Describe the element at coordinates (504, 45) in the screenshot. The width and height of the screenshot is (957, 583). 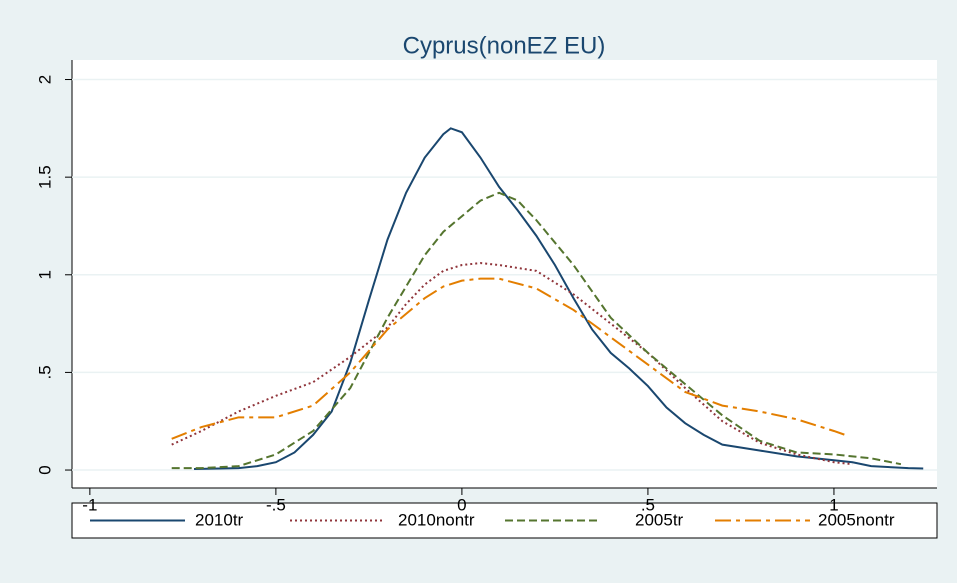
I see `chart-title: Cyprus(nonEZ EU)` at that location.